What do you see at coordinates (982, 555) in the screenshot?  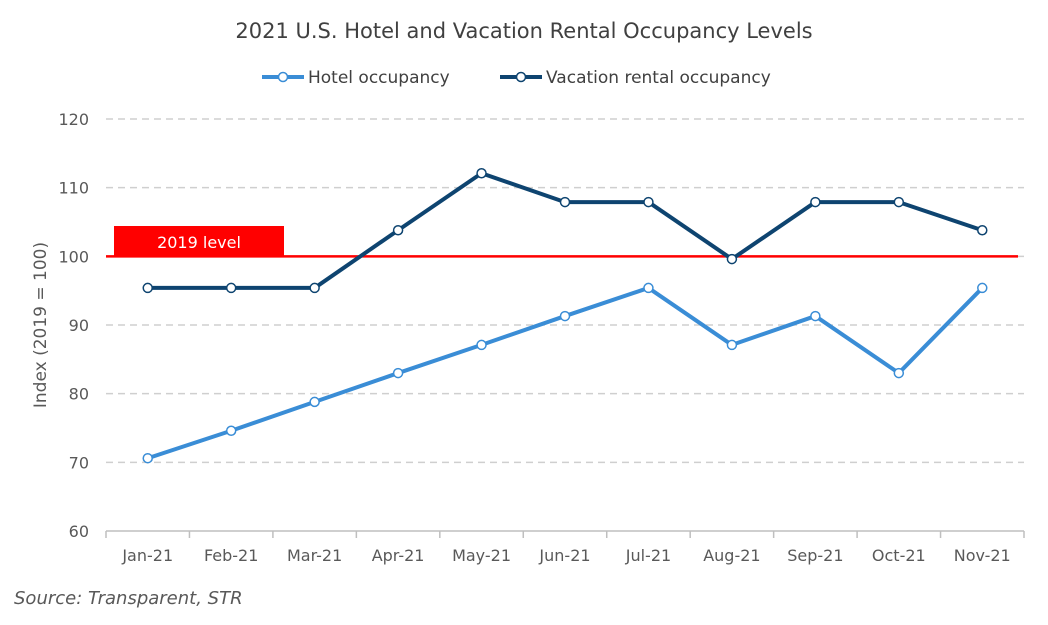 I see `x-tick-label: Nov-21` at bounding box center [982, 555].